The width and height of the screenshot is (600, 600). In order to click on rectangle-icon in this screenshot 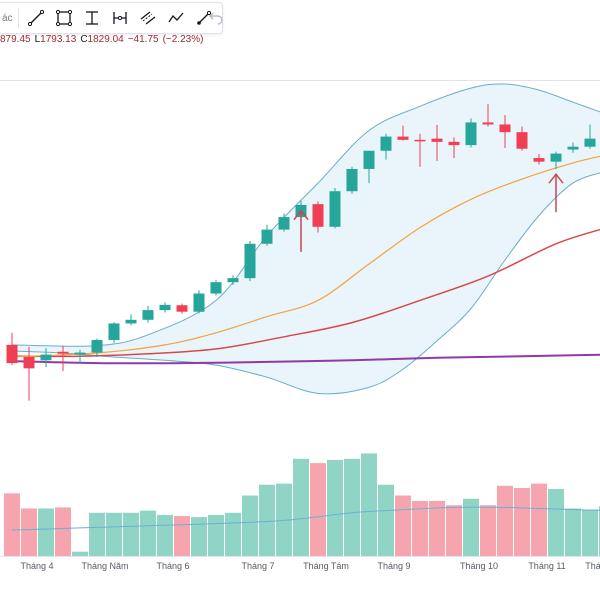, I will do `click(64, 18)`.